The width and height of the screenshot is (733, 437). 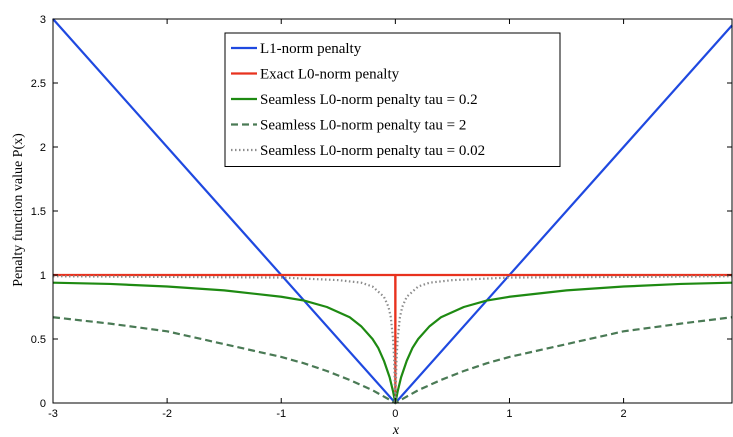 What do you see at coordinates (53, 414) in the screenshot?
I see `x-tick-label: -3` at bounding box center [53, 414].